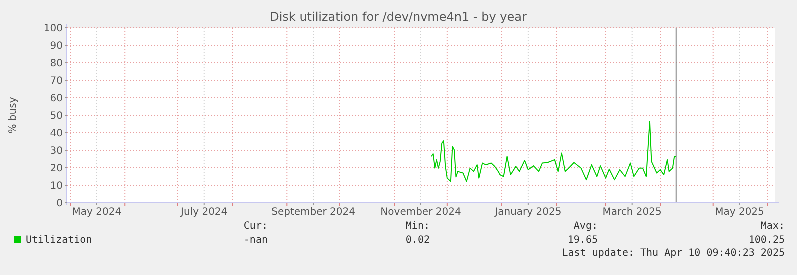 The height and width of the screenshot is (275, 797). I want to click on text: Last update: Thu Apr 10 09:40:23 2025, so click(673, 253).